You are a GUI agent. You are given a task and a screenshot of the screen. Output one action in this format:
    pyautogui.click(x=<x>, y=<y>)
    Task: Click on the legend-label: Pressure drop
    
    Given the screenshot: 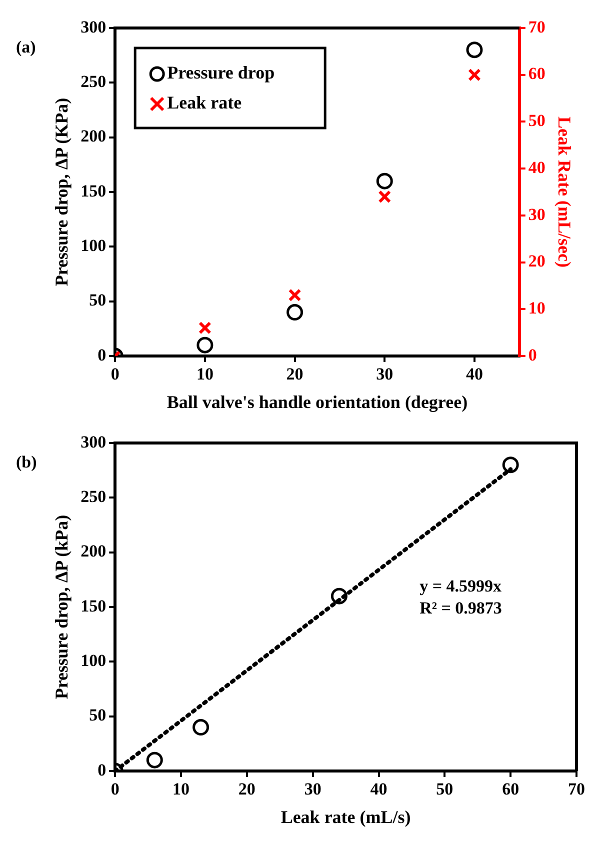 What is the action you would take?
    pyautogui.click(x=221, y=72)
    